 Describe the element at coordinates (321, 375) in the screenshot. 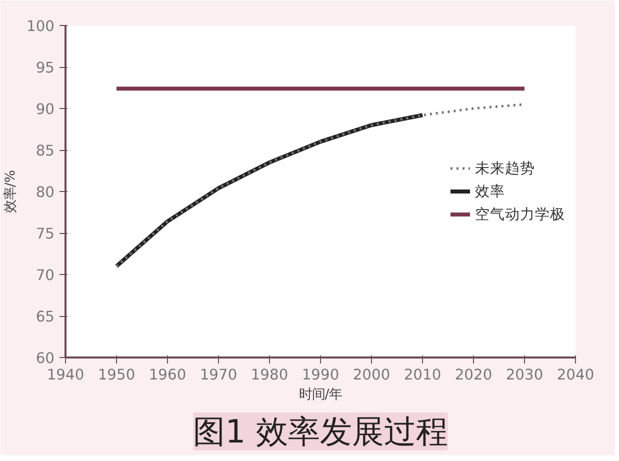

I see `x-tick-label: 1990` at that location.